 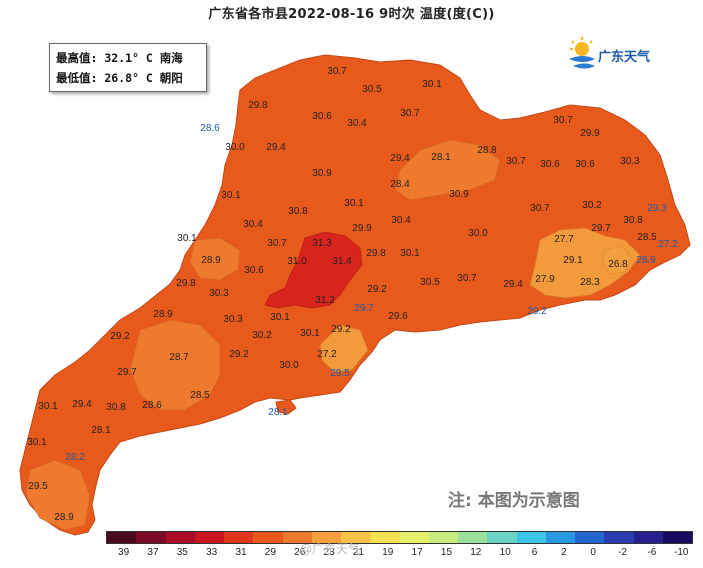 I want to click on sun-cloud-logo-icon, so click(x=582, y=53).